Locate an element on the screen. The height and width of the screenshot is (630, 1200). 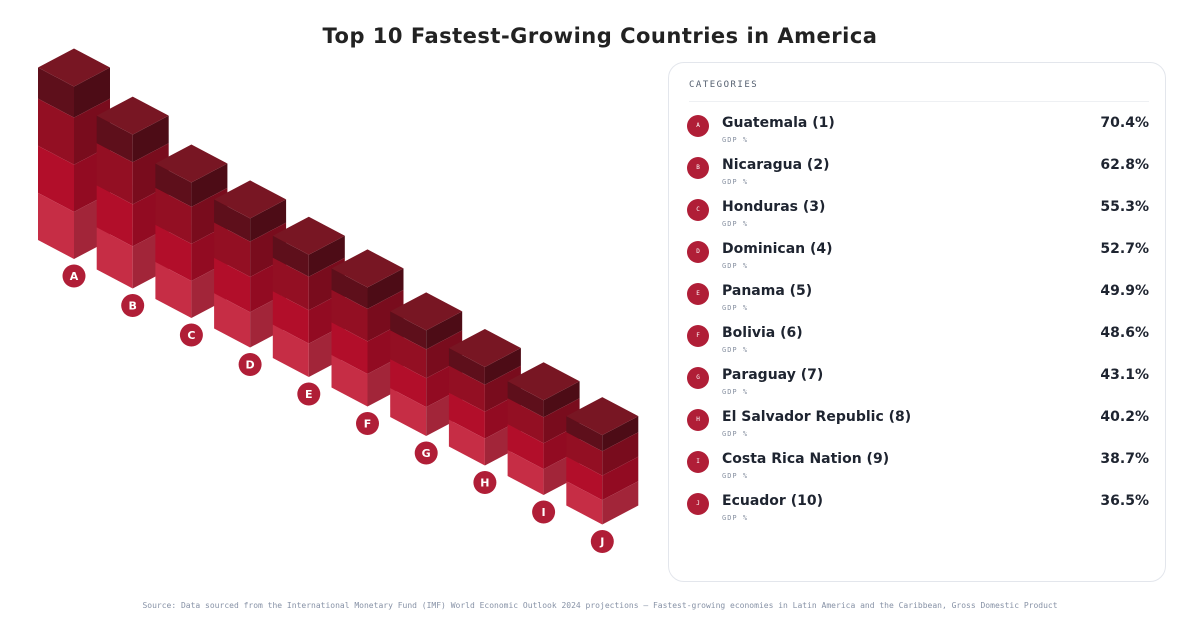
rank-badge: J is located at coordinates (698, 504).